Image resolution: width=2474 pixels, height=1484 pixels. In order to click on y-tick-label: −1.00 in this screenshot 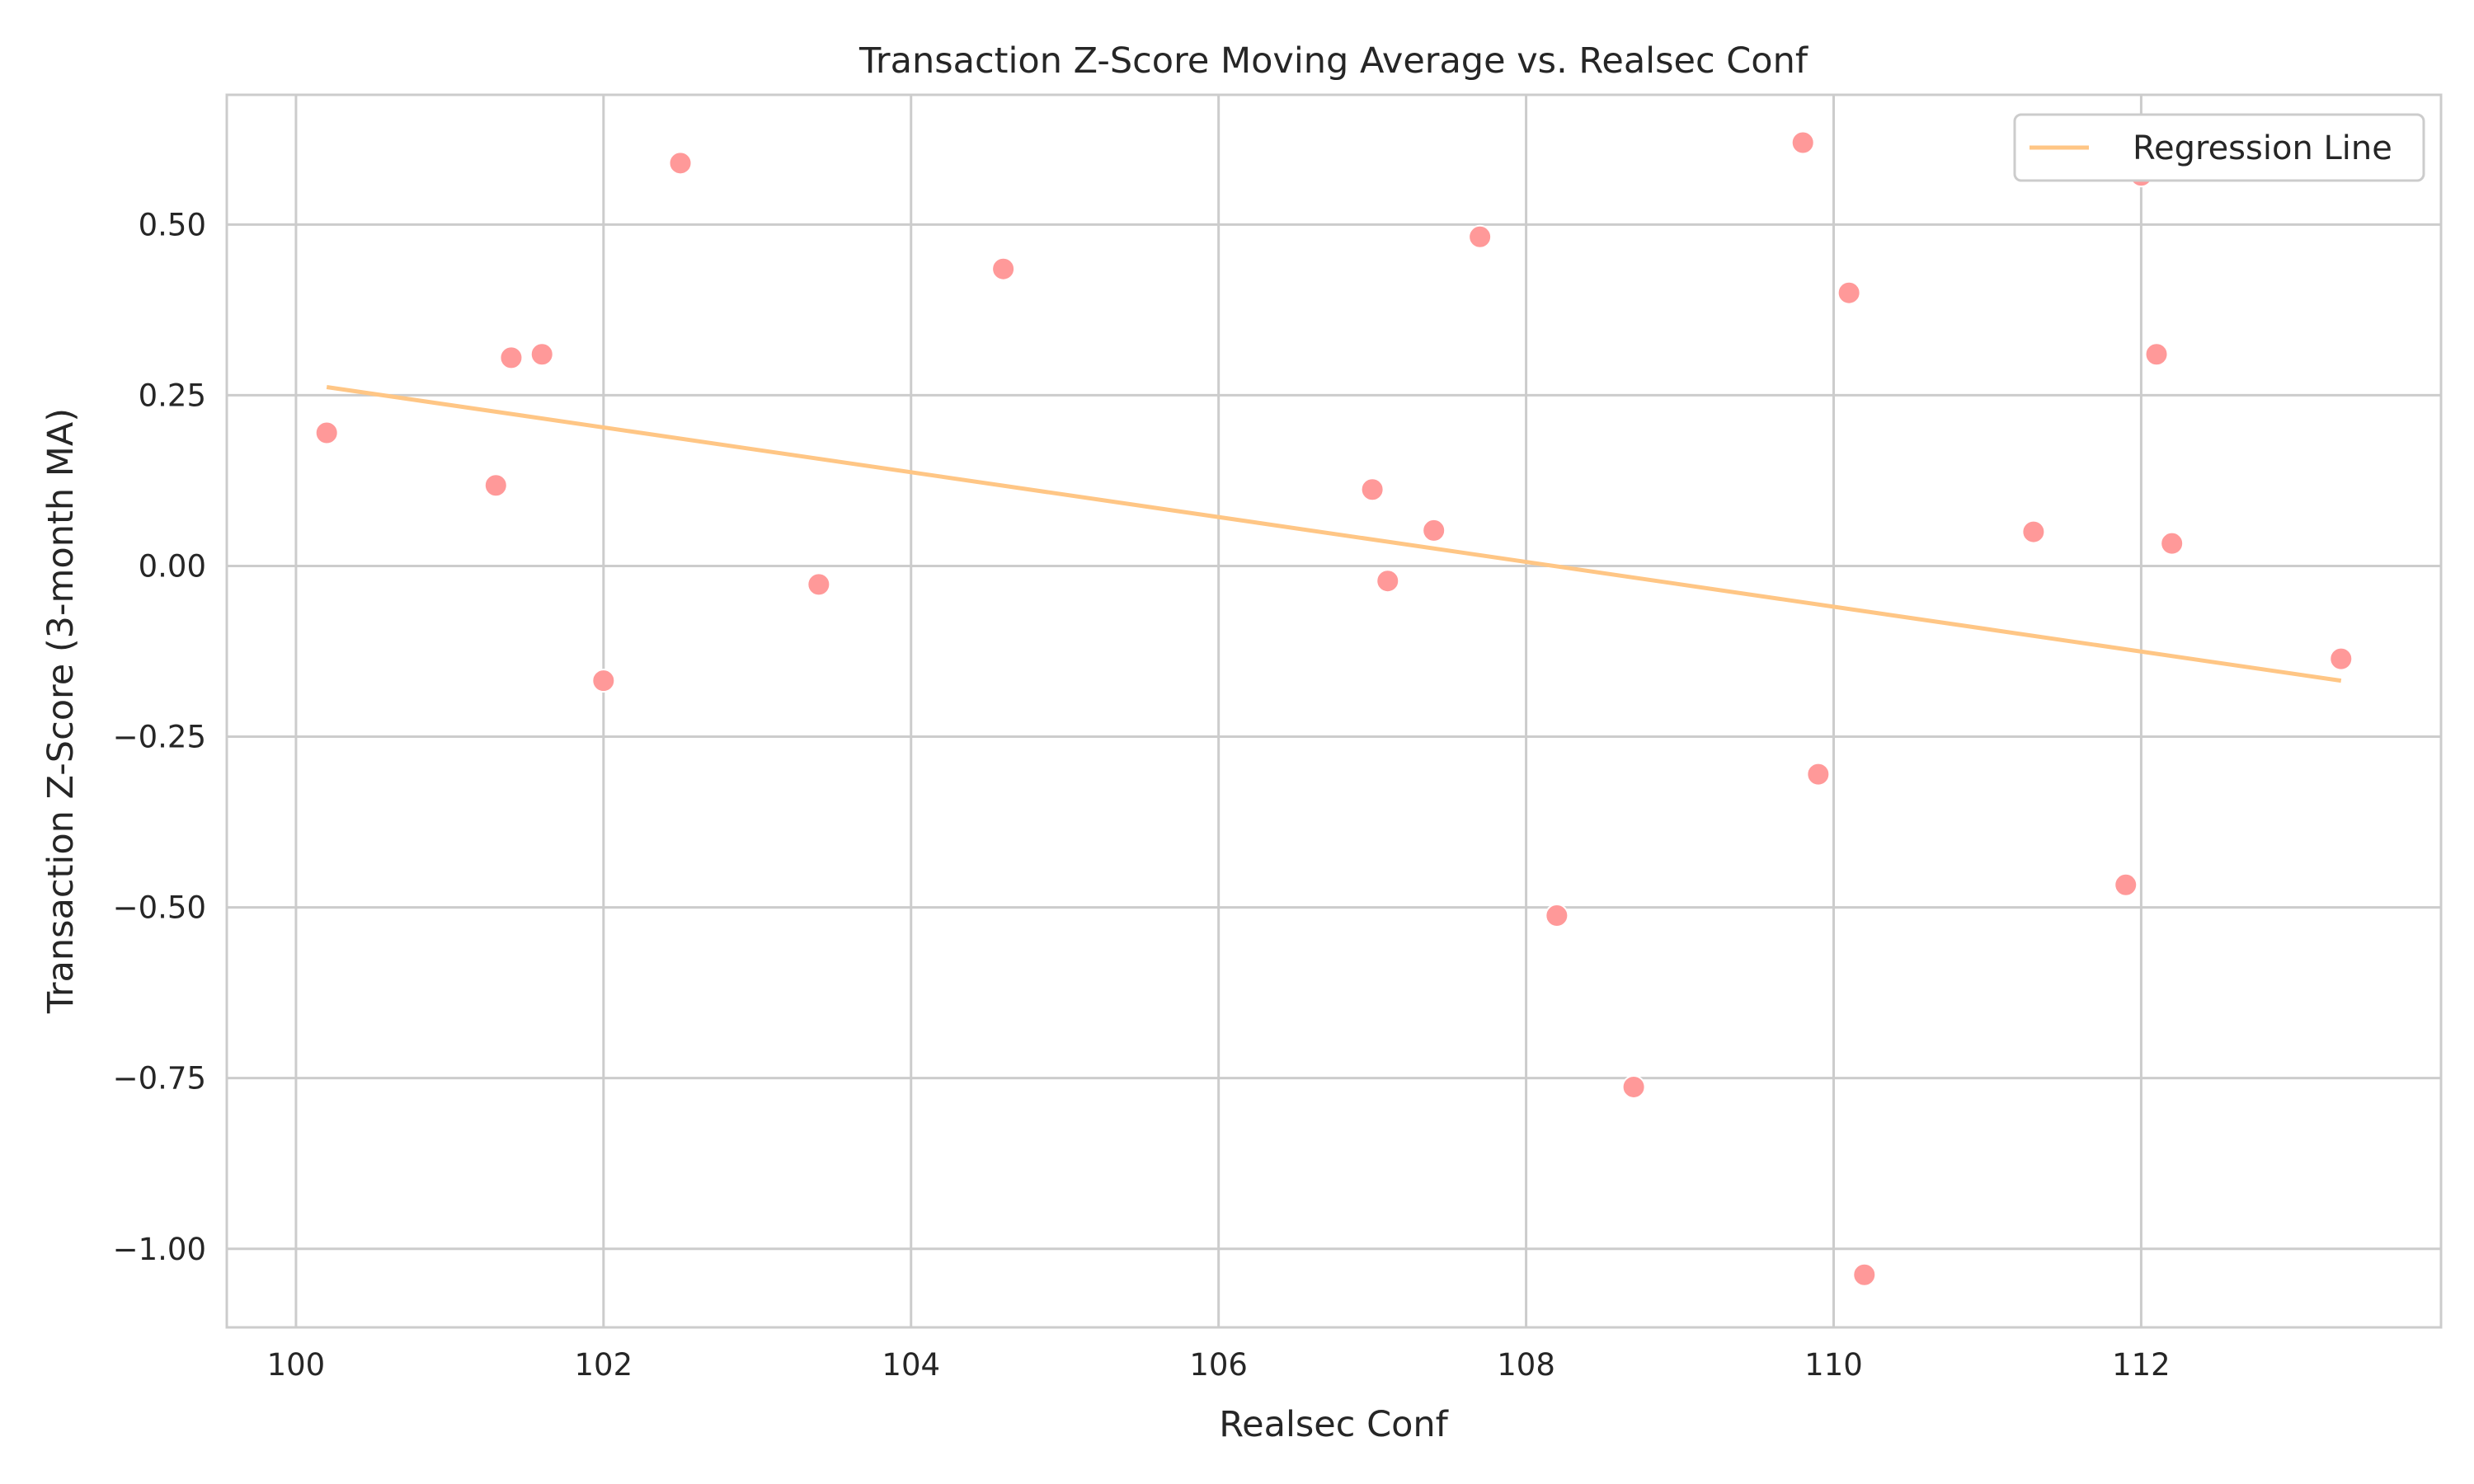, I will do `click(159, 1249)`.